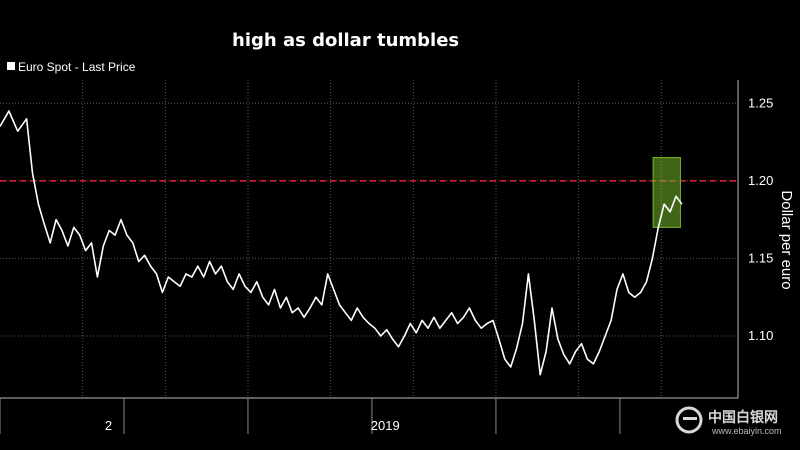 The width and height of the screenshot is (800, 450). Describe the element at coordinates (108, 425) in the screenshot. I see `x-tick-label-0: 2` at that location.